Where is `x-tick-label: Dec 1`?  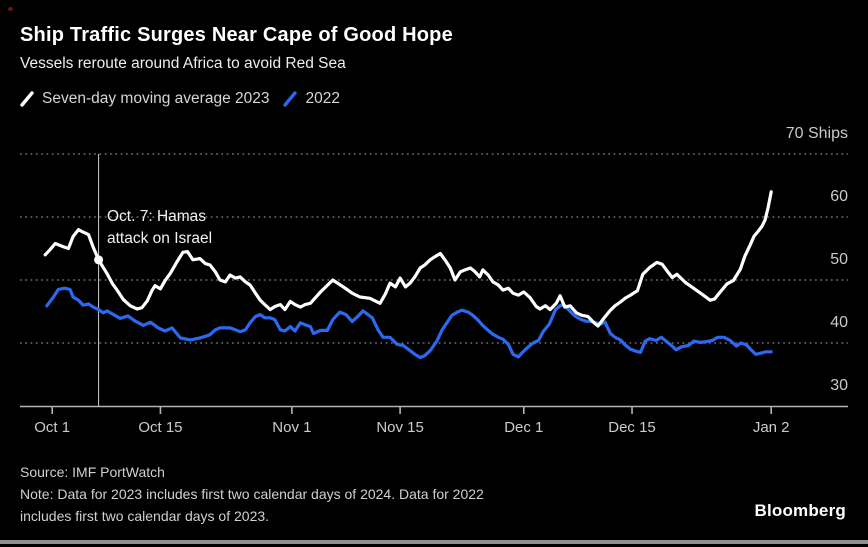
x-tick-label: Dec 1 is located at coordinates (524, 427).